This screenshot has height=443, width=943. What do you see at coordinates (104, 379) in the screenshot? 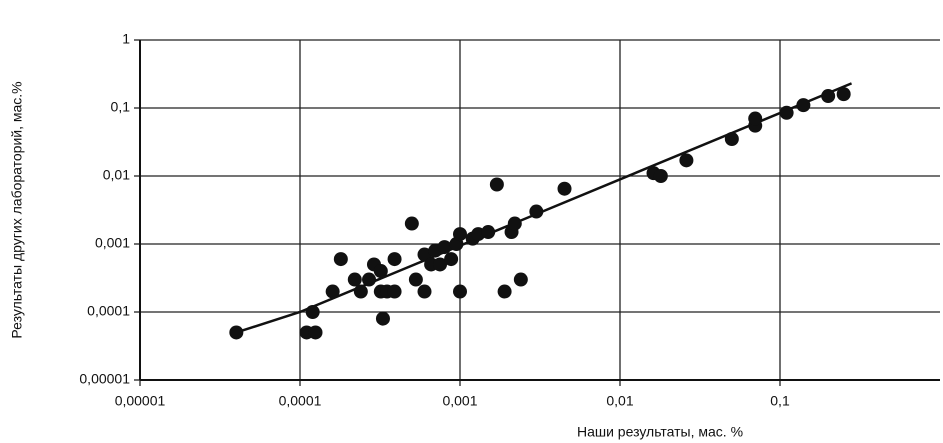
I see `y-tick-label: 0,00001` at bounding box center [104, 379].